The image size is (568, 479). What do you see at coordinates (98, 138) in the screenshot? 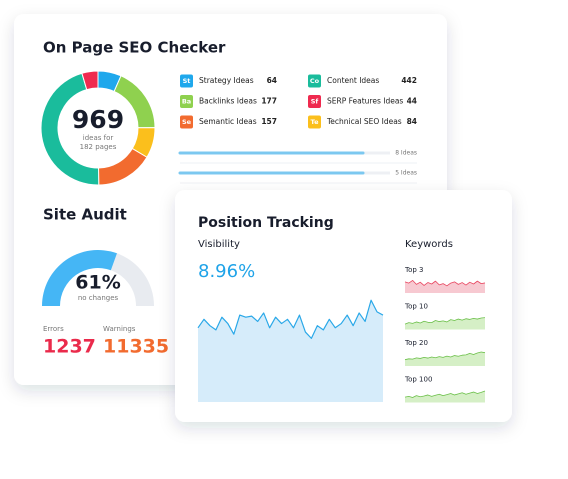
I see `donut-caption: ideas for` at bounding box center [98, 138].